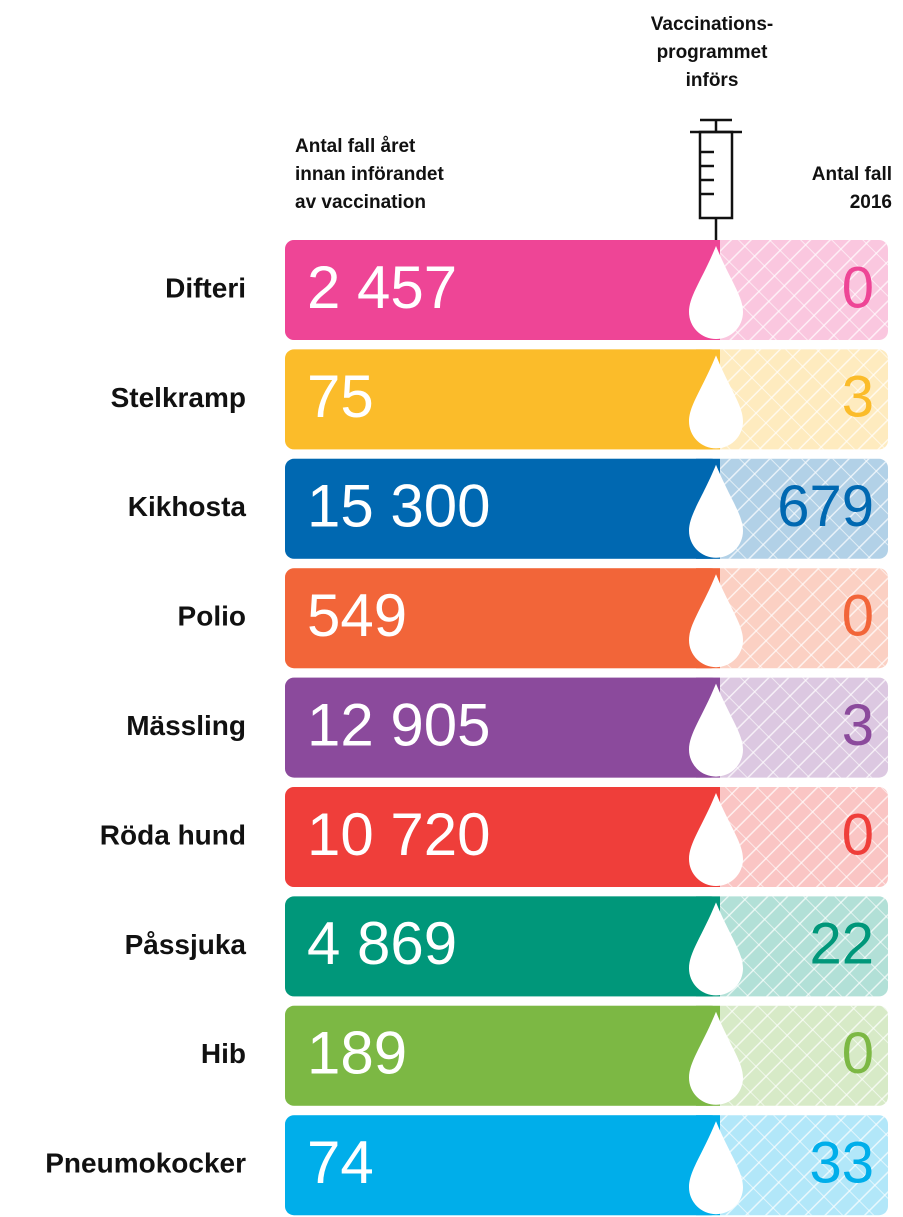 The width and height of the screenshot is (903, 1217). I want to click on row: Mässling 12 905 3, so click(507, 727).